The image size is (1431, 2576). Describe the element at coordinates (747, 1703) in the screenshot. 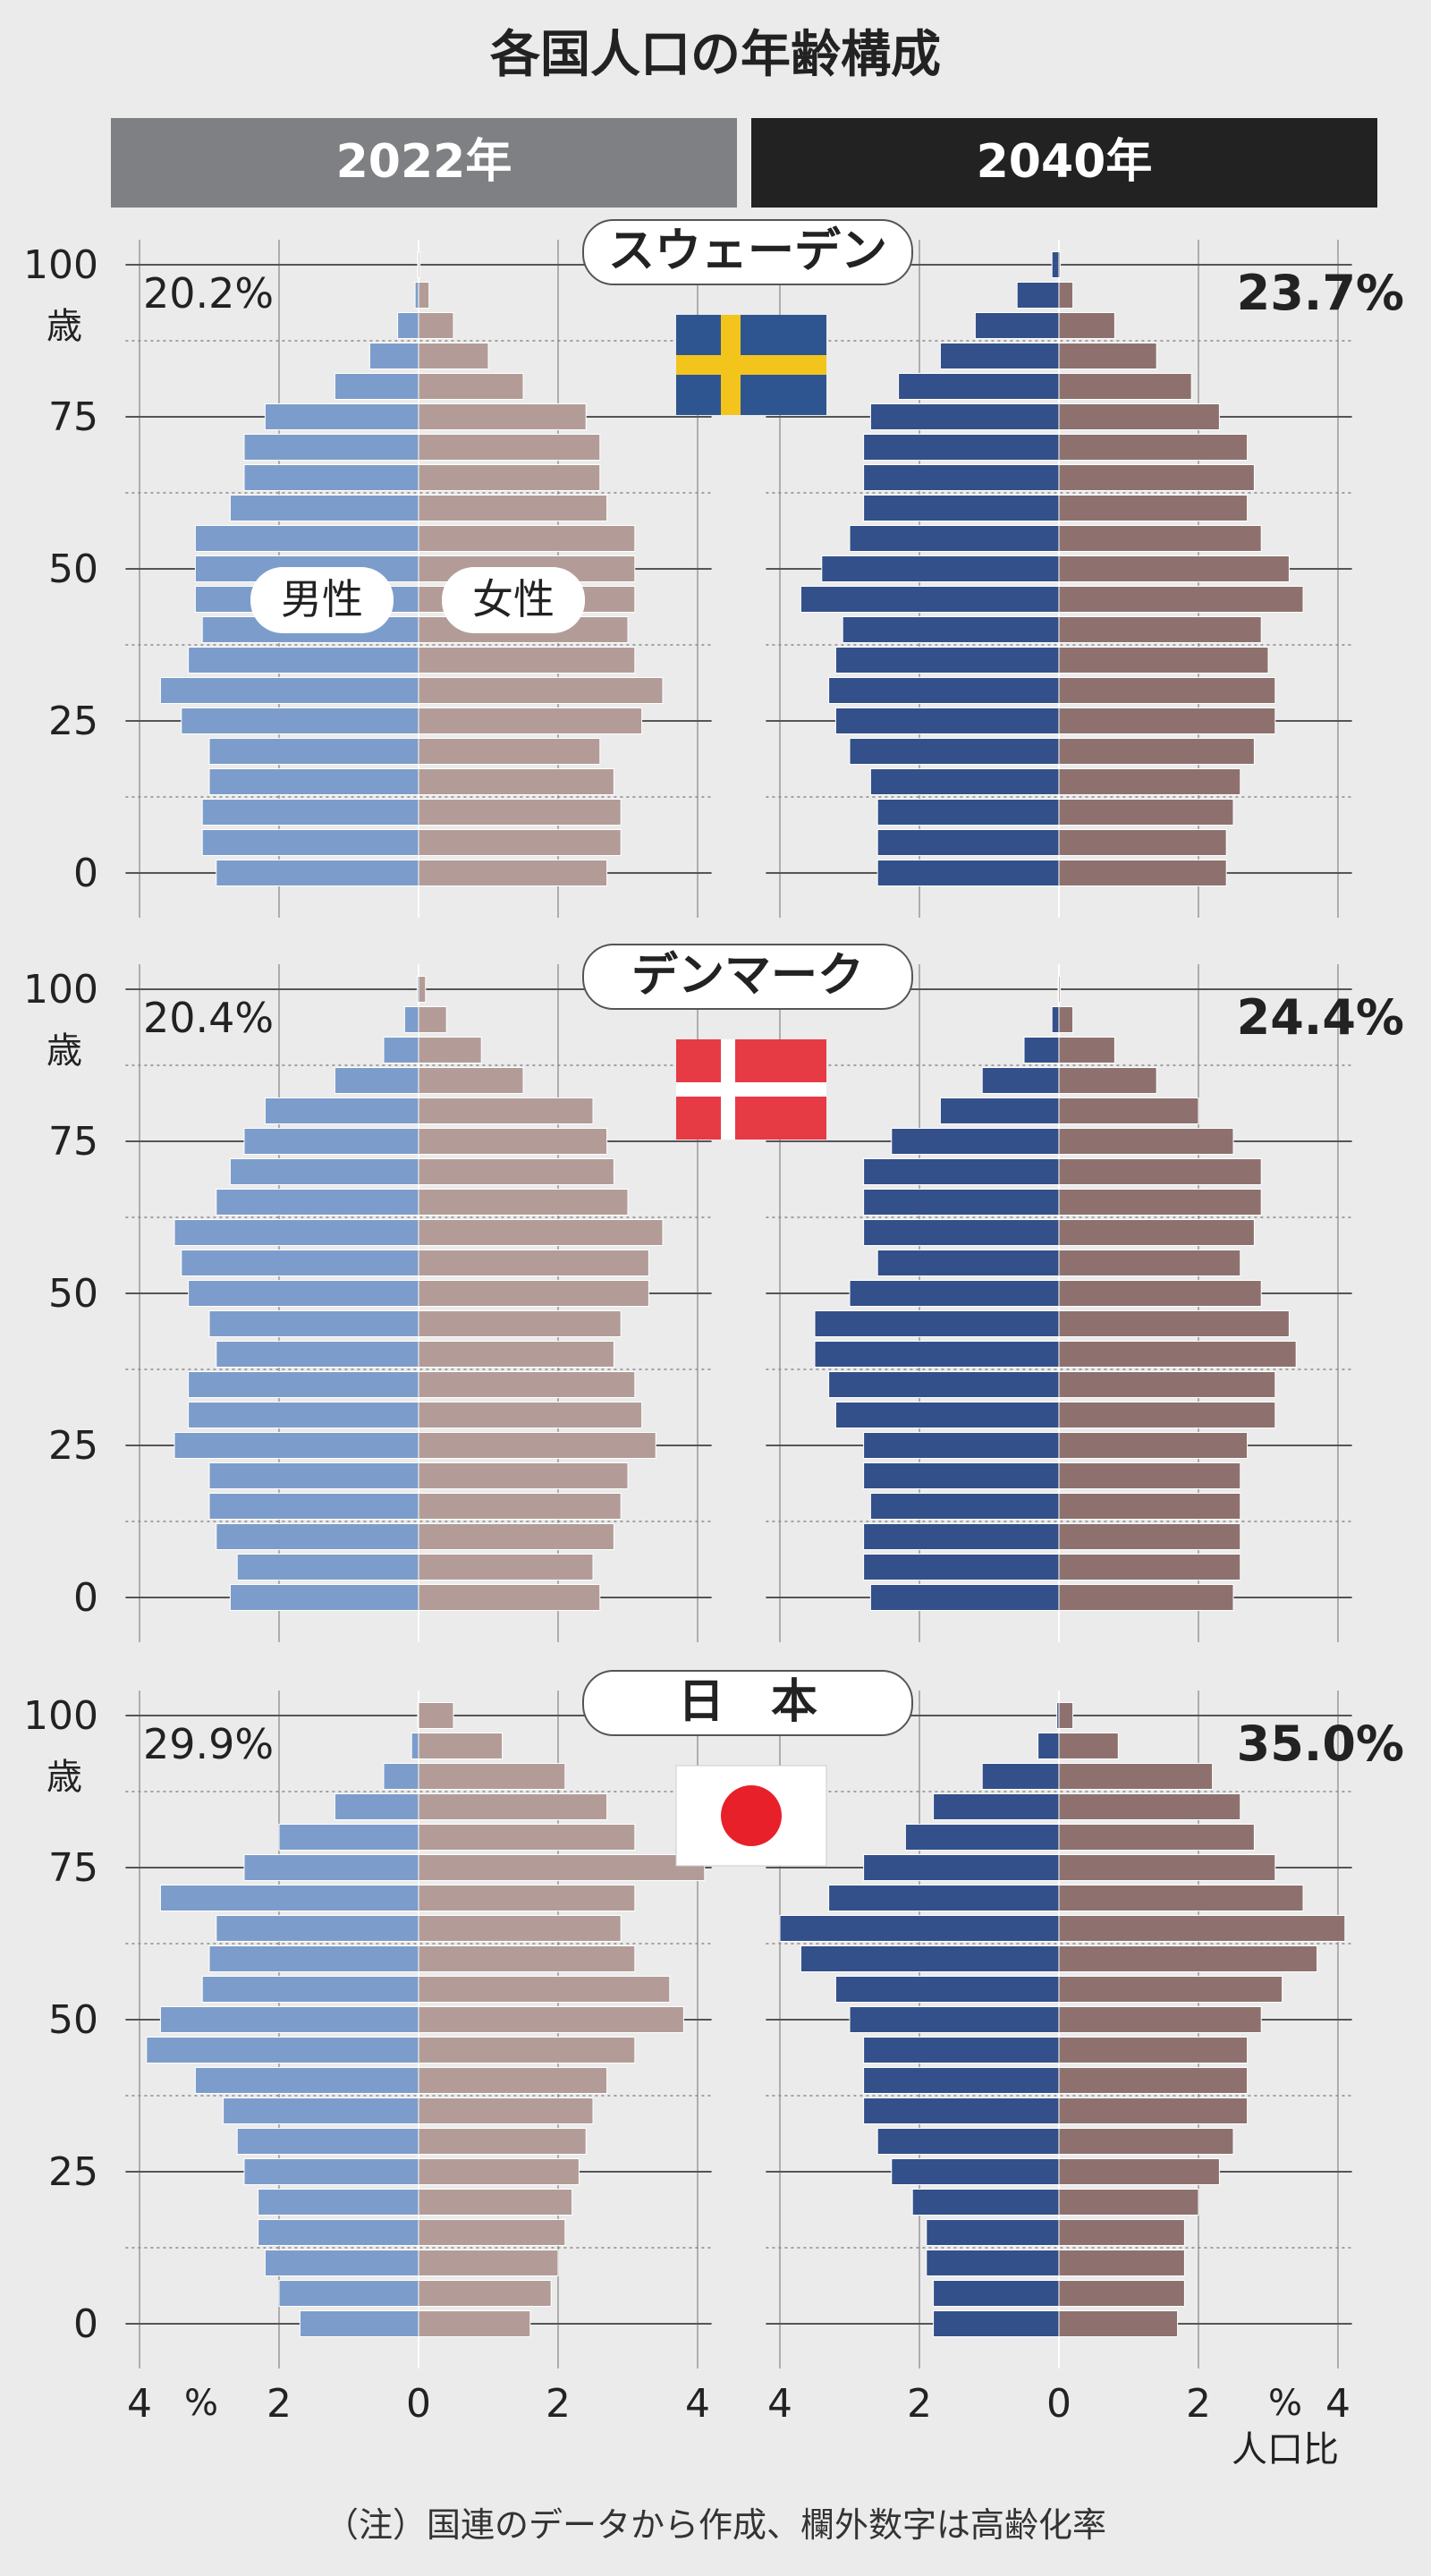

I see `country-label-bg` at that location.